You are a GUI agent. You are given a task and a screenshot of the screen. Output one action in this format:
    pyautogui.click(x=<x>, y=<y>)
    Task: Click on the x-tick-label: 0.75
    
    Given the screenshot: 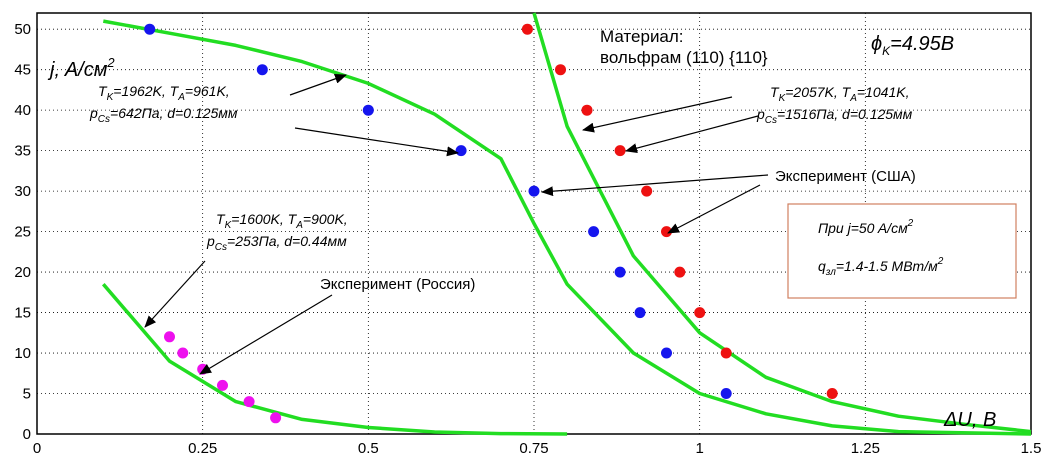 What is the action you would take?
    pyautogui.click(x=533, y=448)
    